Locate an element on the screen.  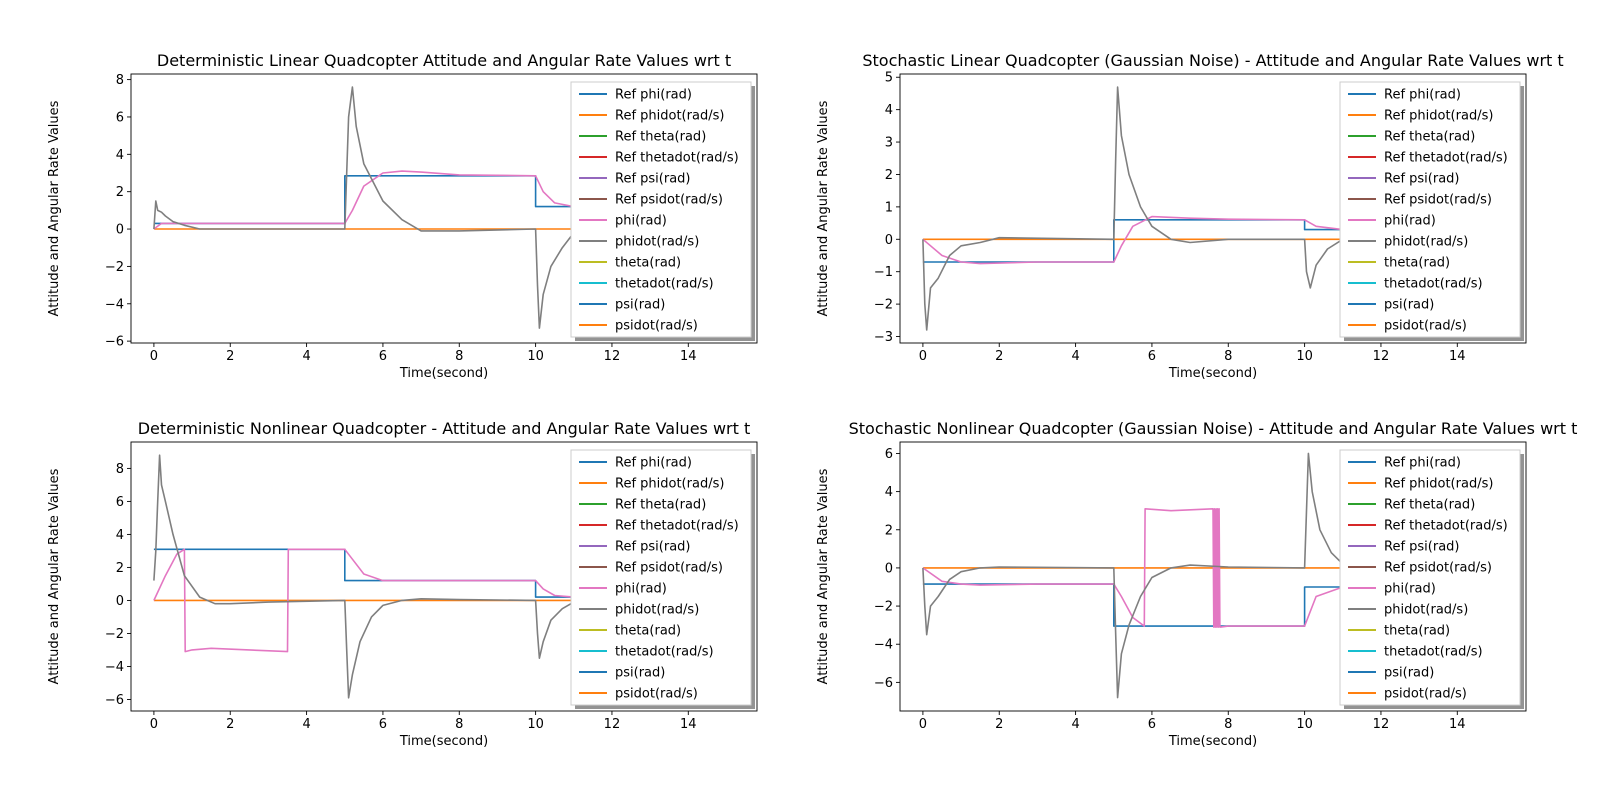
y-tick-label: 8 is located at coordinates (120, 80).